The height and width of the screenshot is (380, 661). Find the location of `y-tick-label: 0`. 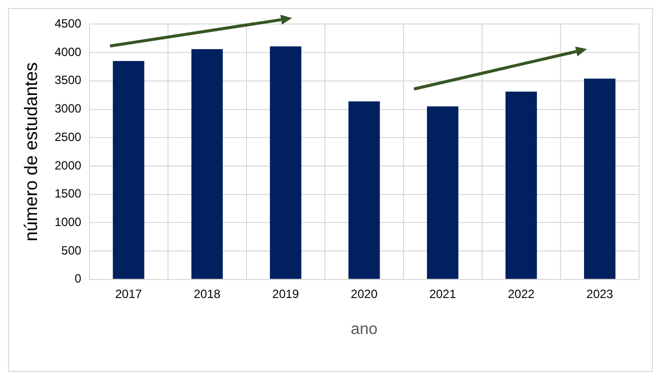

y-tick-label: 0 is located at coordinates (78, 279).